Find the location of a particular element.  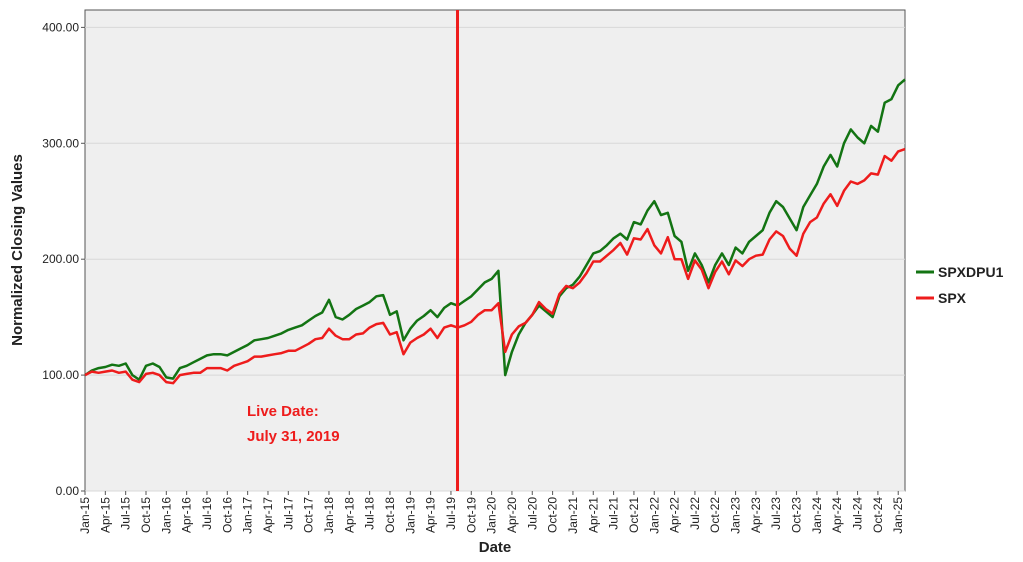

x-tick-label: Apr-23 is located at coordinates (756, 515).